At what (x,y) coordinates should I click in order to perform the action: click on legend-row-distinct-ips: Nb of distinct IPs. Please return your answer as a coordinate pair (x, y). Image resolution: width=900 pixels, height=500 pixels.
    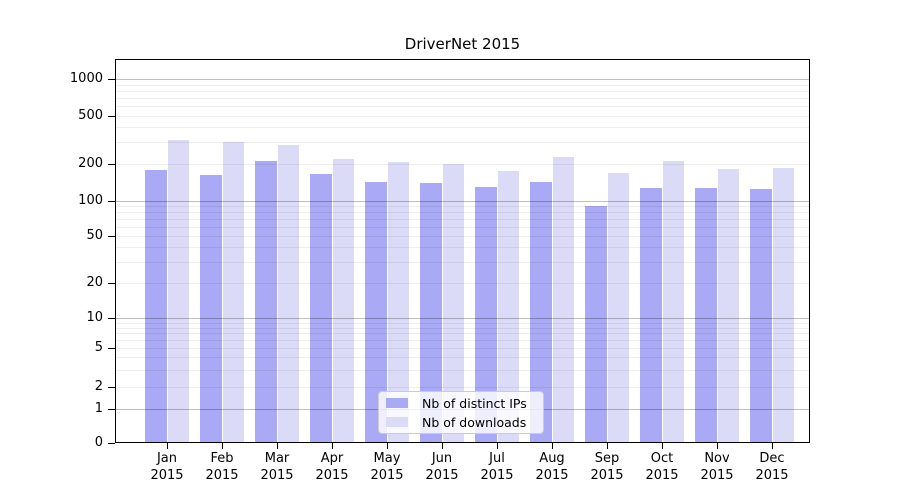
    Looking at the image, I should click on (460, 403).